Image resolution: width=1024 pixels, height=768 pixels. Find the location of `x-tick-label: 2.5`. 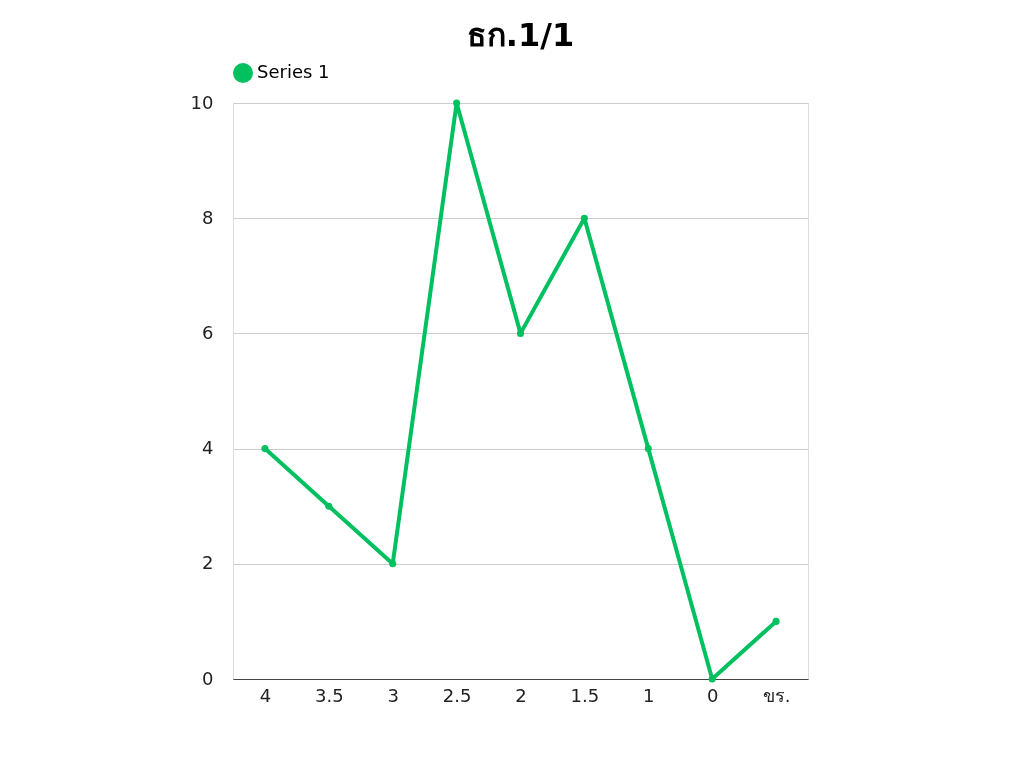

x-tick-label: 2.5 is located at coordinates (457, 695).